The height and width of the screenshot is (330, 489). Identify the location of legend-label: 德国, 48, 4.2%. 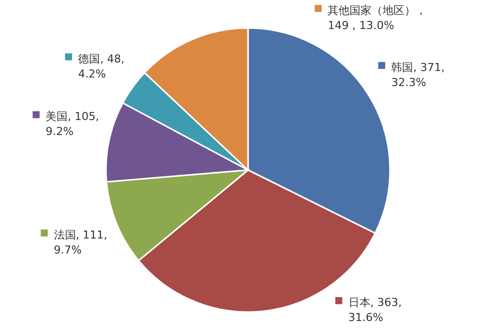
(101, 66).